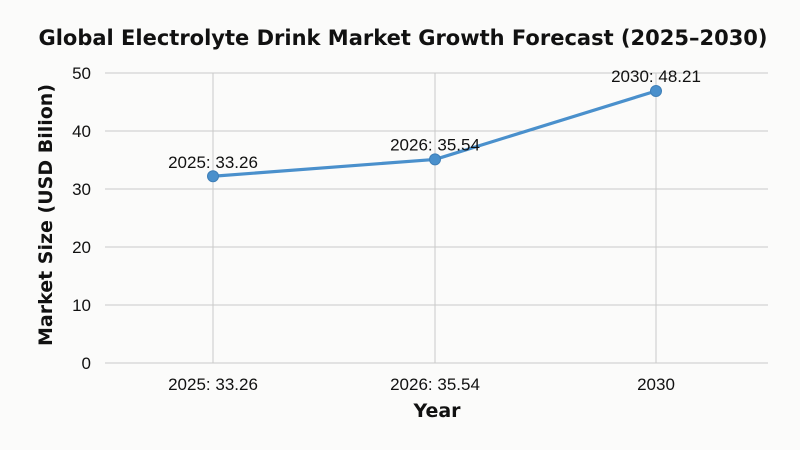  Describe the element at coordinates (86, 363) in the screenshot. I see `y-tick-label: 0` at that location.